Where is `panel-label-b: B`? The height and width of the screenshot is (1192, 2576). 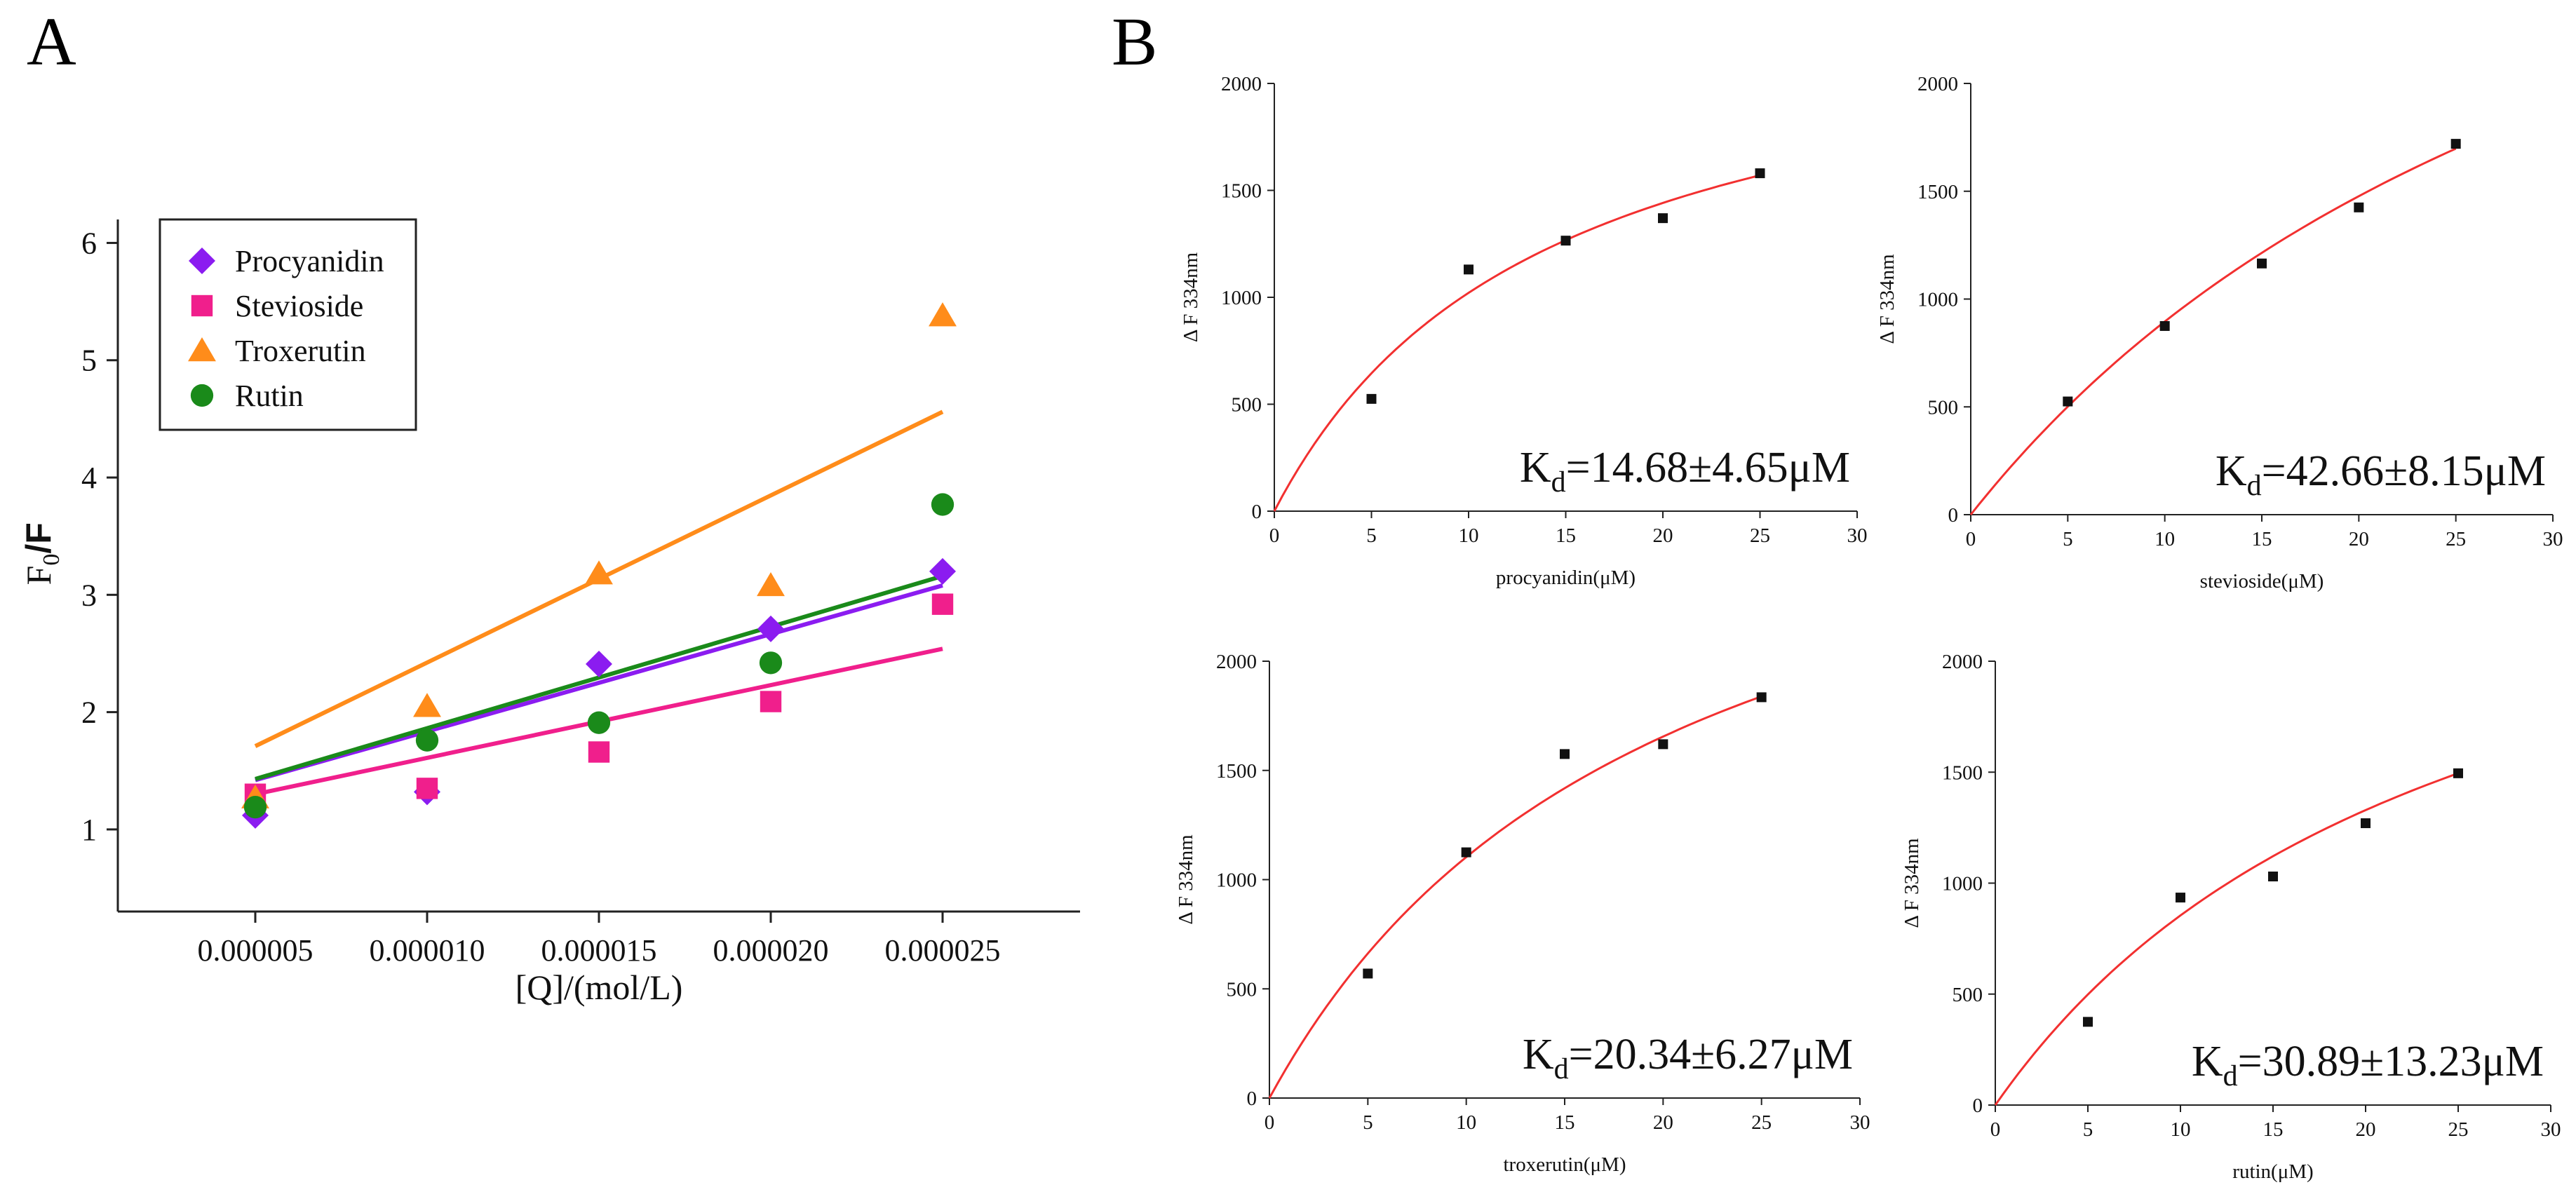 panel-label-b: B is located at coordinates (1134, 42).